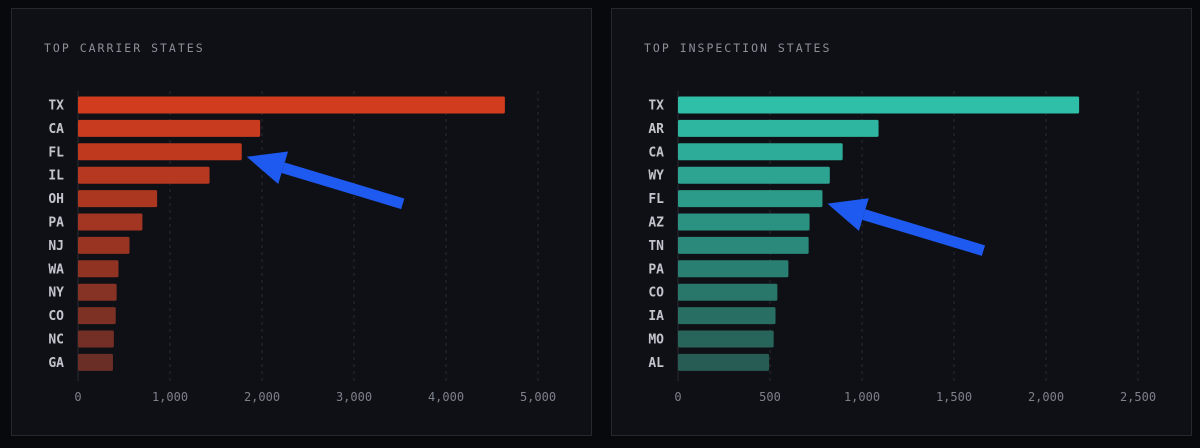  I want to click on inspection-category-label: IA, so click(656, 316).